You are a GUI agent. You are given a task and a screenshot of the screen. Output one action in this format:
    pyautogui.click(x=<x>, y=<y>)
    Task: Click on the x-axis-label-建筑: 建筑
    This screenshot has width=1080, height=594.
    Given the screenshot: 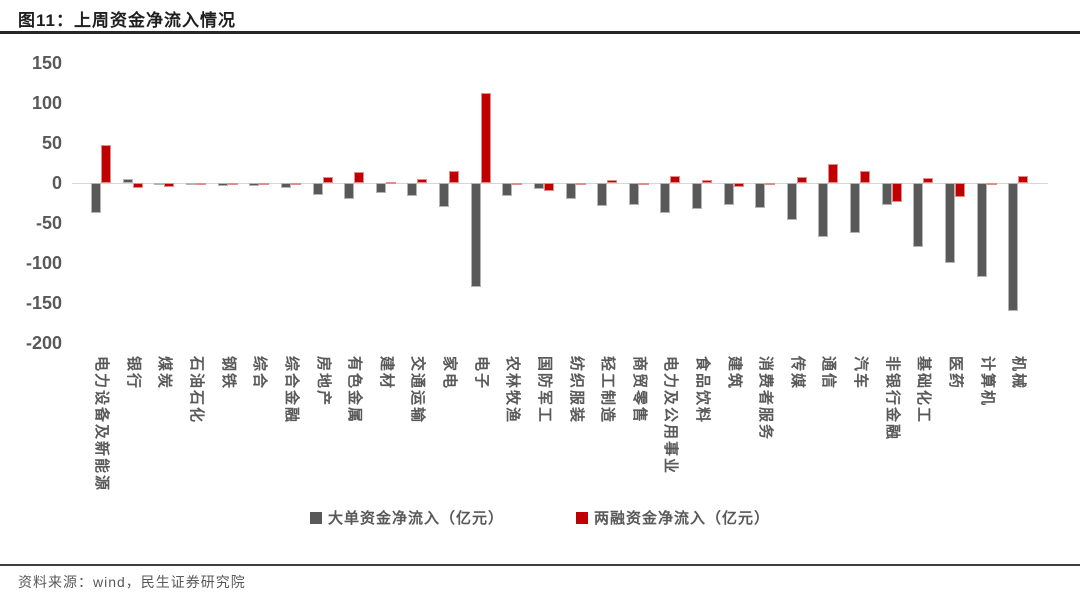 What is the action you would take?
    pyautogui.click(x=734, y=373)
    